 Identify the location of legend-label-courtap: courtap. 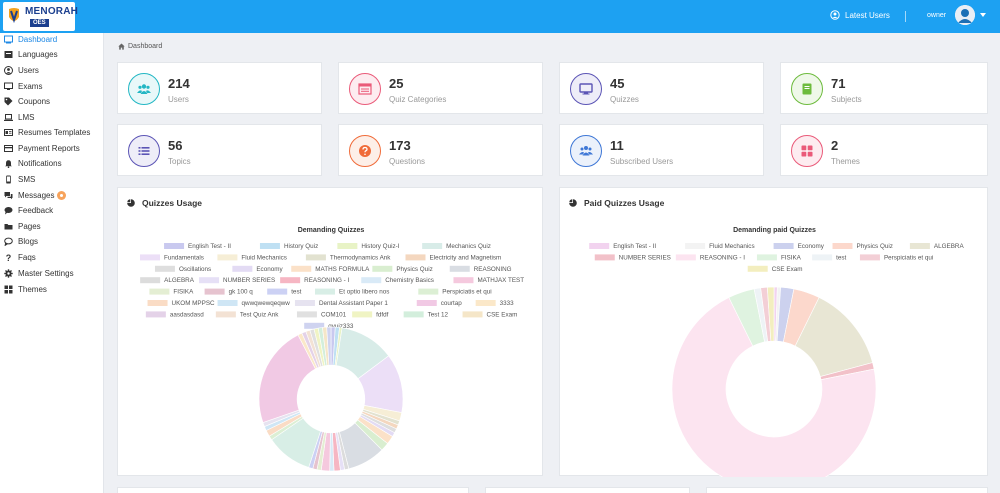
(452, 303).